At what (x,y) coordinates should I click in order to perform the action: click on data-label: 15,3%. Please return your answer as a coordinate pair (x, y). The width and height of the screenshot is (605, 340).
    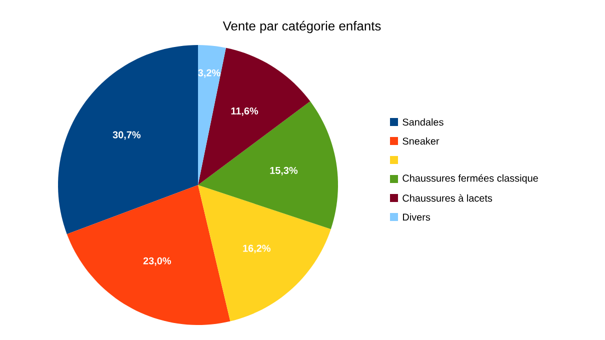
    Looking at the image, I should click on (284, 171).